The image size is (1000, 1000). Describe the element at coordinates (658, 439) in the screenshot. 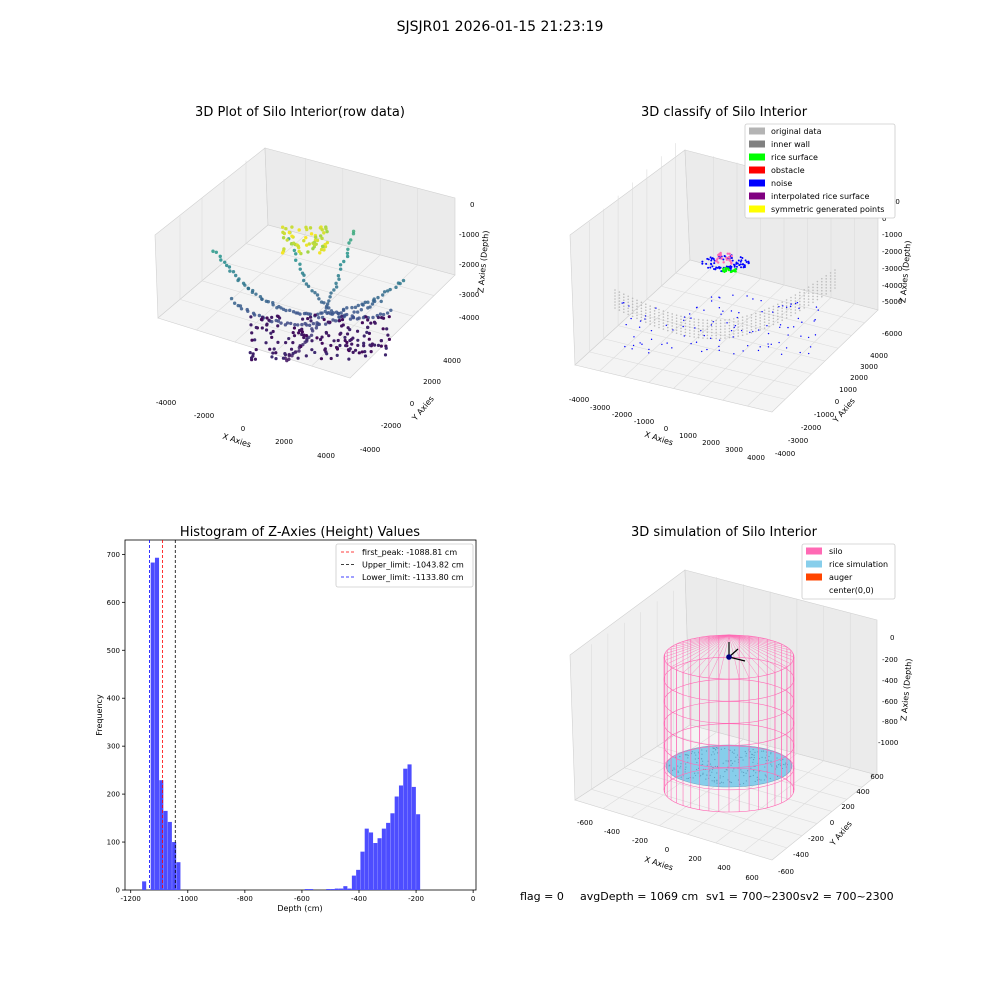

I see `p2-x-axis-label: X Axies` at that location.